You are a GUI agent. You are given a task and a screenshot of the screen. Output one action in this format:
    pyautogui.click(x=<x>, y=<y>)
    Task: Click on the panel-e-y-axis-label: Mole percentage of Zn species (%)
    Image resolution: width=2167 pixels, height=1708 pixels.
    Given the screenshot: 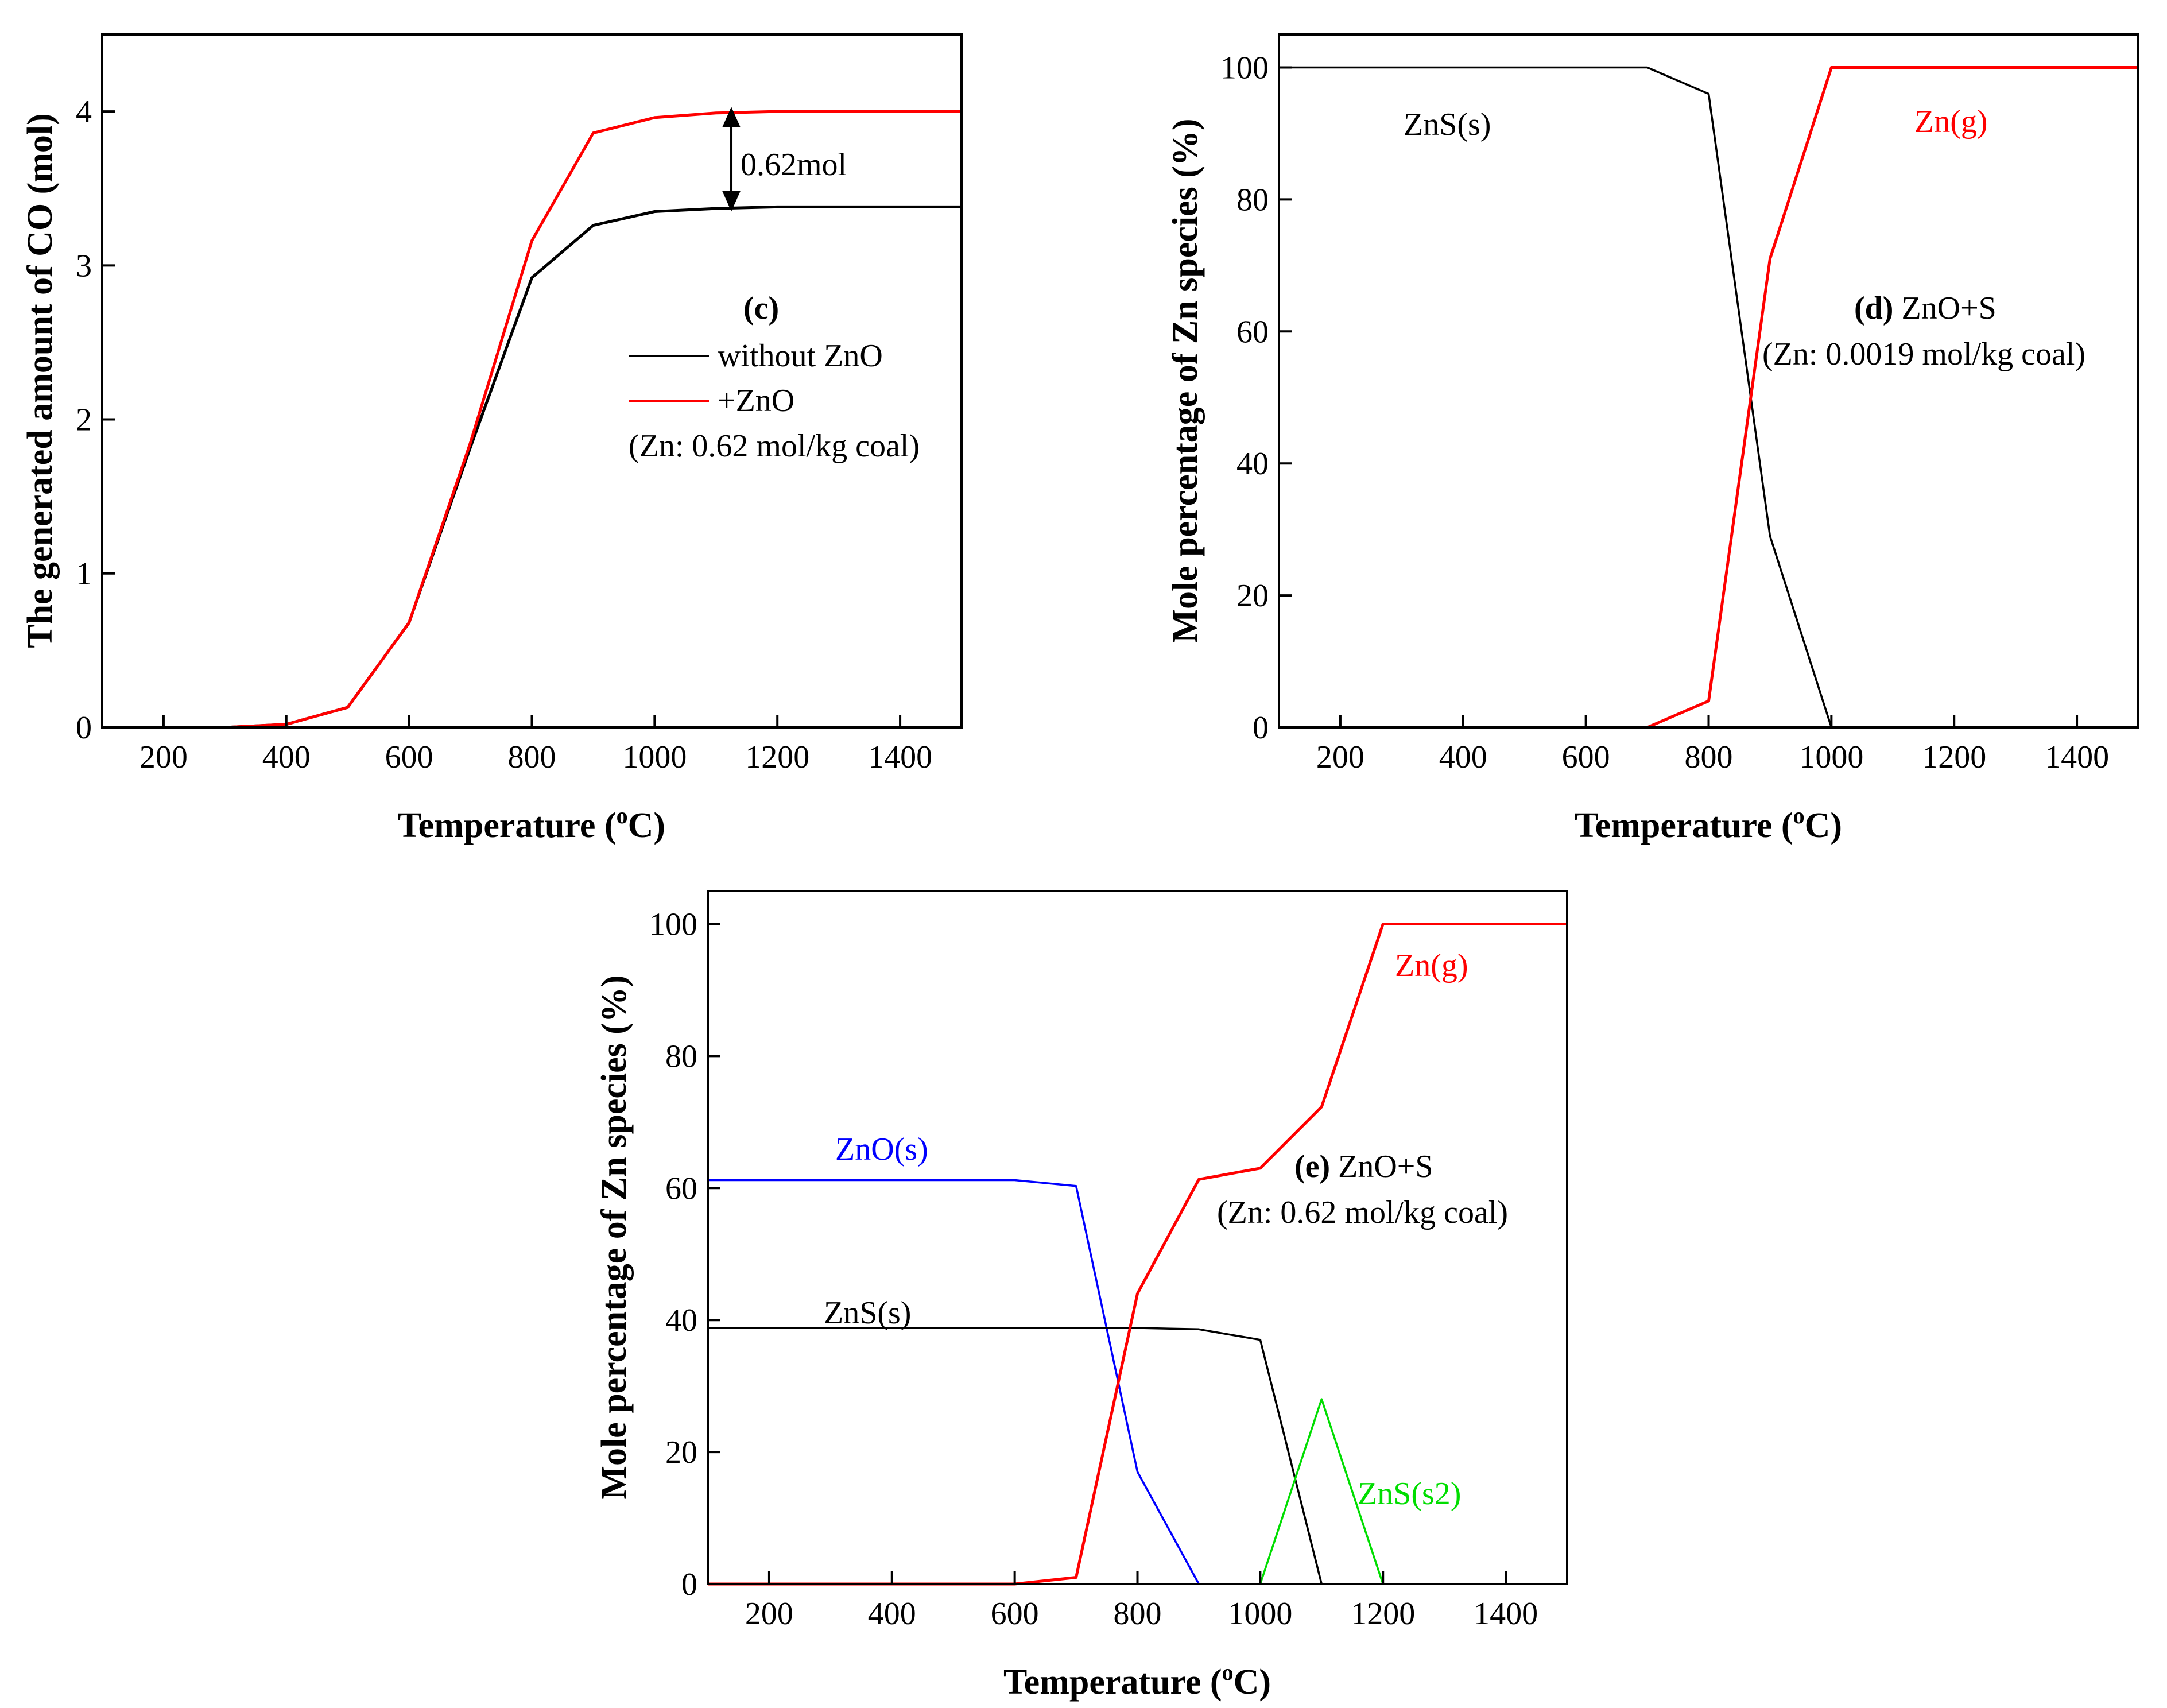 What is the action you would take?
    pyautogui.click(x=614, y=1237)
    